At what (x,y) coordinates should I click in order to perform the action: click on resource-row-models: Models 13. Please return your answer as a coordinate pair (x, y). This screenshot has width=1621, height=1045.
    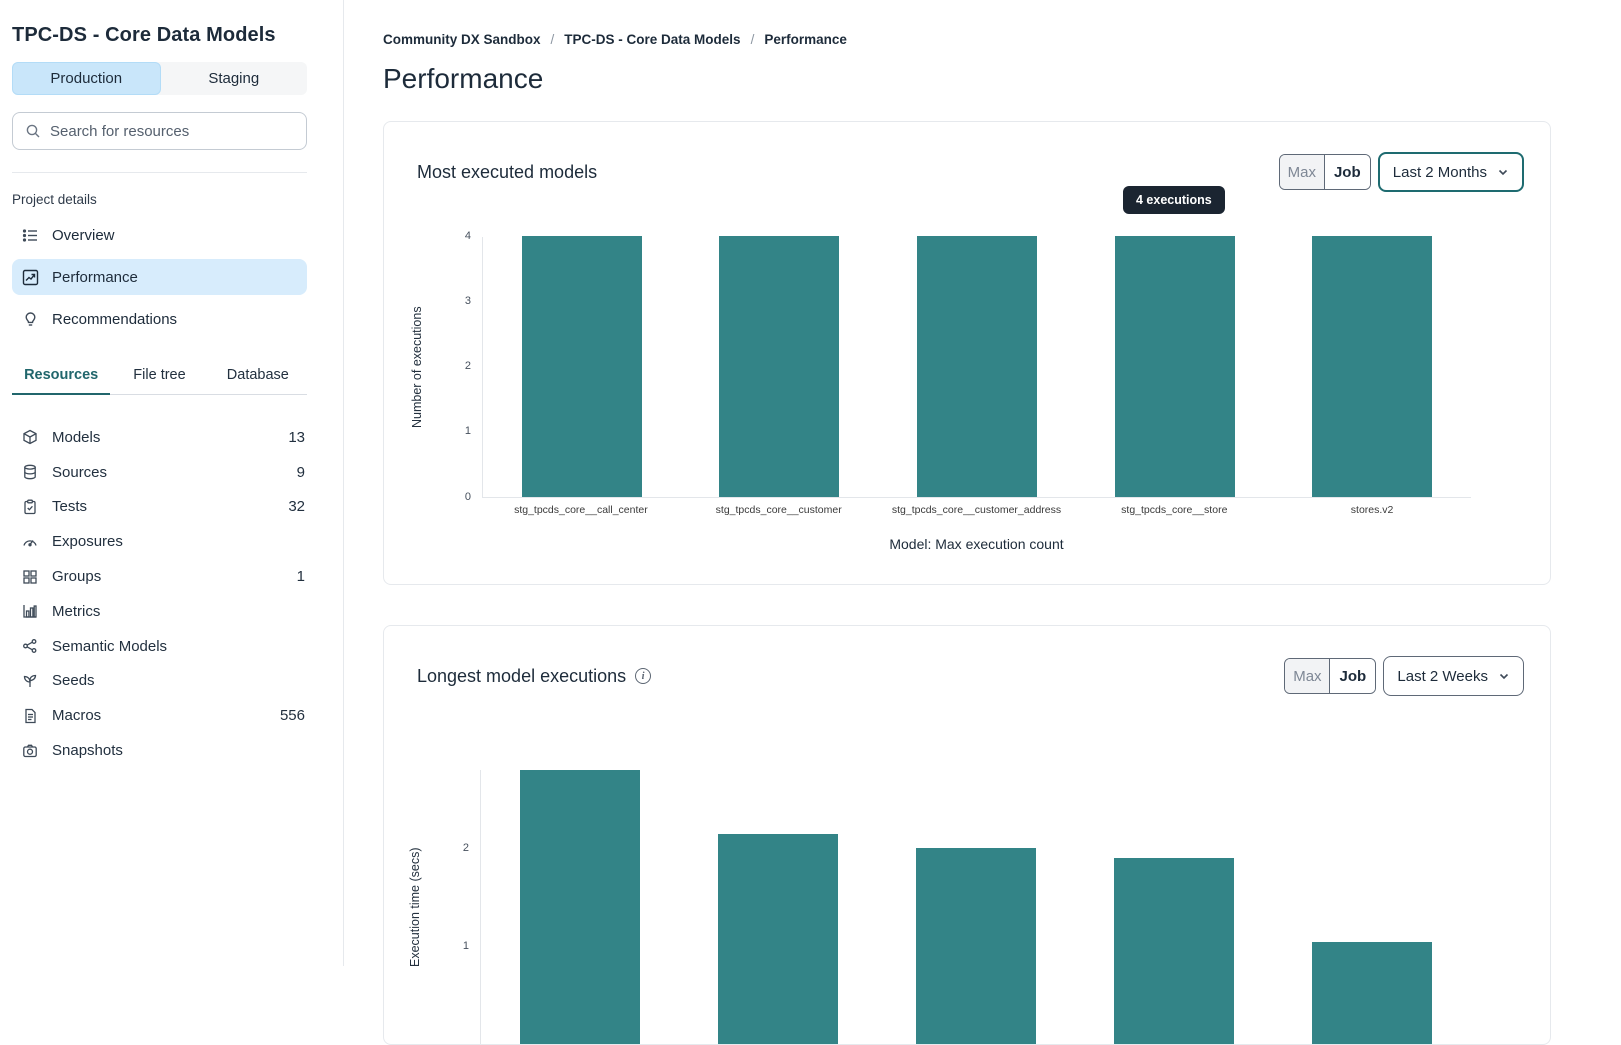
    Looking at the image, I should click on (159, 437).